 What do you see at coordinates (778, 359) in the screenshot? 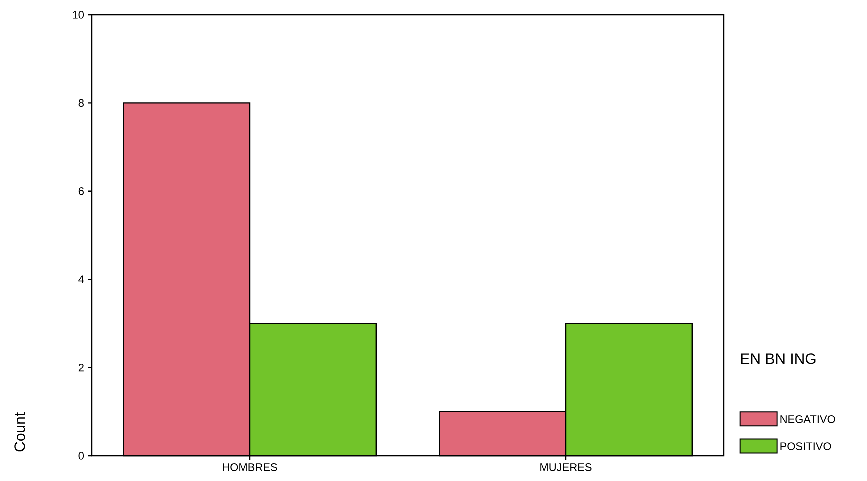
I see `legend-title: EN BN ING` at bounding box center [778, 359].